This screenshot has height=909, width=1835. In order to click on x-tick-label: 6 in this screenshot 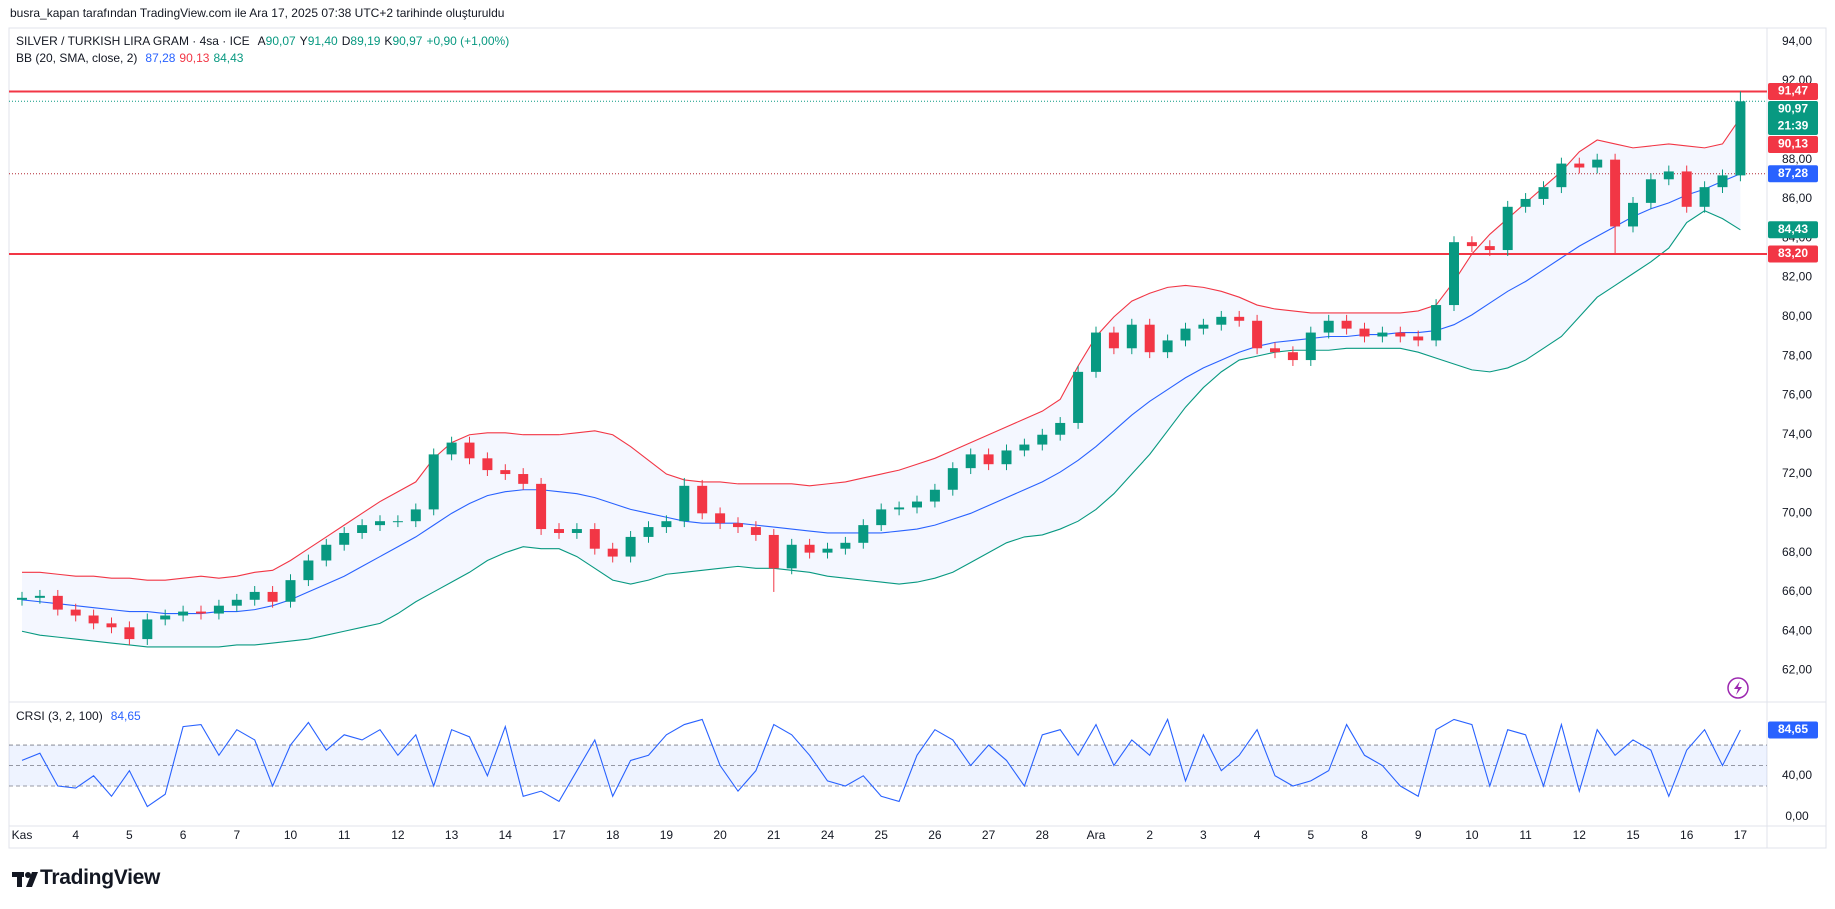, I will do `click(183, 835)`.